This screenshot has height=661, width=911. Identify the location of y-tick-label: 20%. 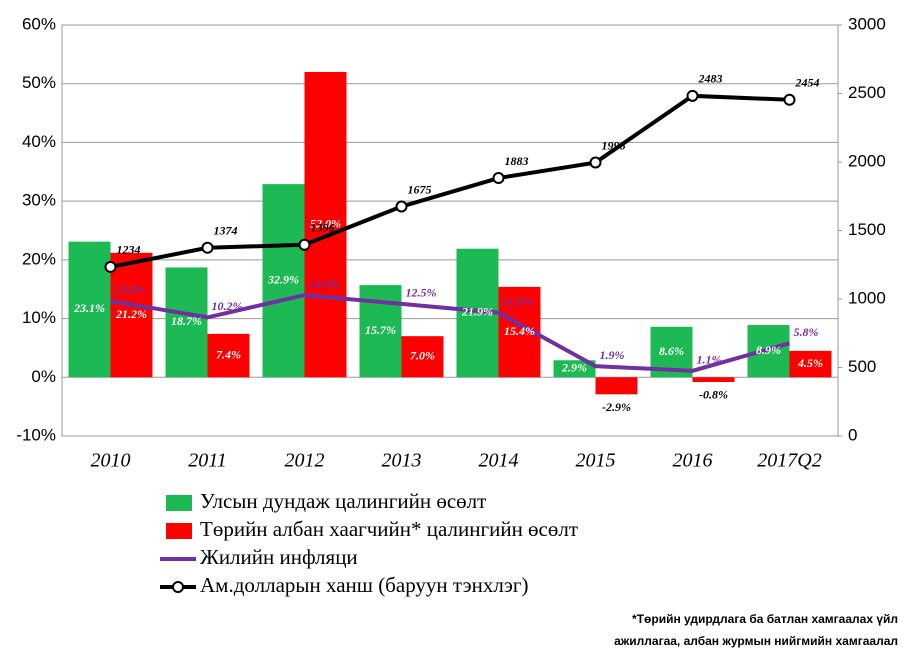
(39, 258).